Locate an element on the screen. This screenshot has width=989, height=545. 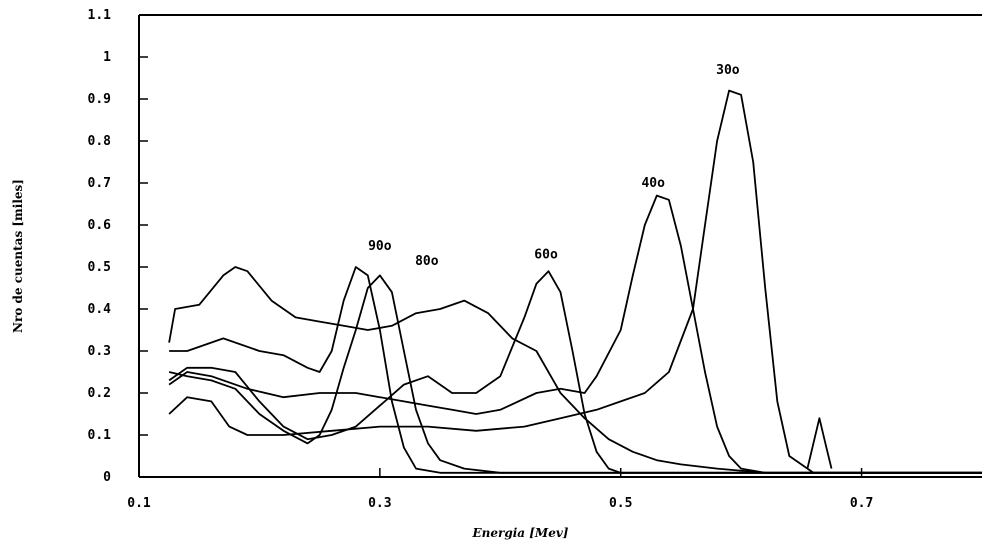
x-tick-label: 0.7 is located at coordinates (861, 503).